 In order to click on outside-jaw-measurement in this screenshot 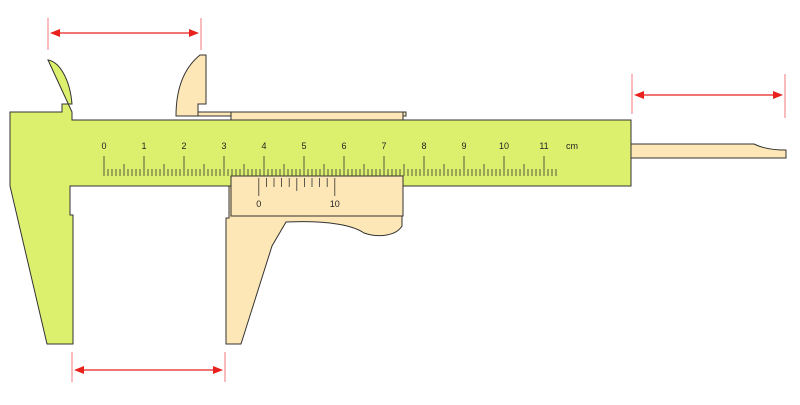, I will do `click(124, 34)`.